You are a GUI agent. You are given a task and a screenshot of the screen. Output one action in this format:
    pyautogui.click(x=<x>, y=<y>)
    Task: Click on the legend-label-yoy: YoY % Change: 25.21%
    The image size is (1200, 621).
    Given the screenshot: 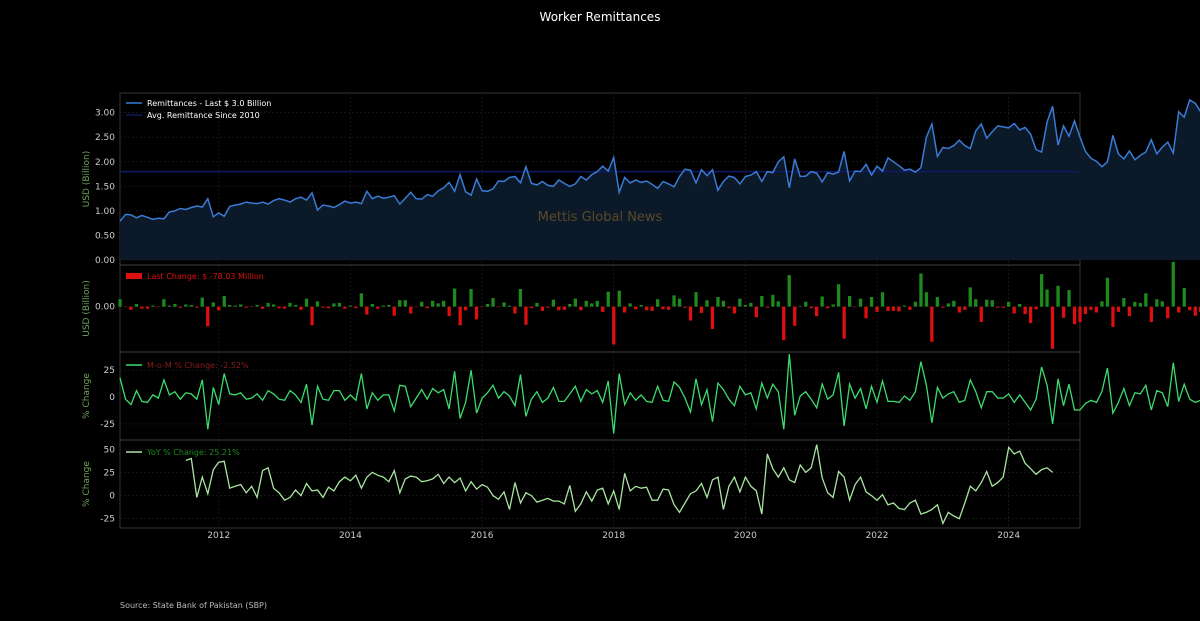 What is the action you would take?
    pyautogui.click(x=193, y=452)
    